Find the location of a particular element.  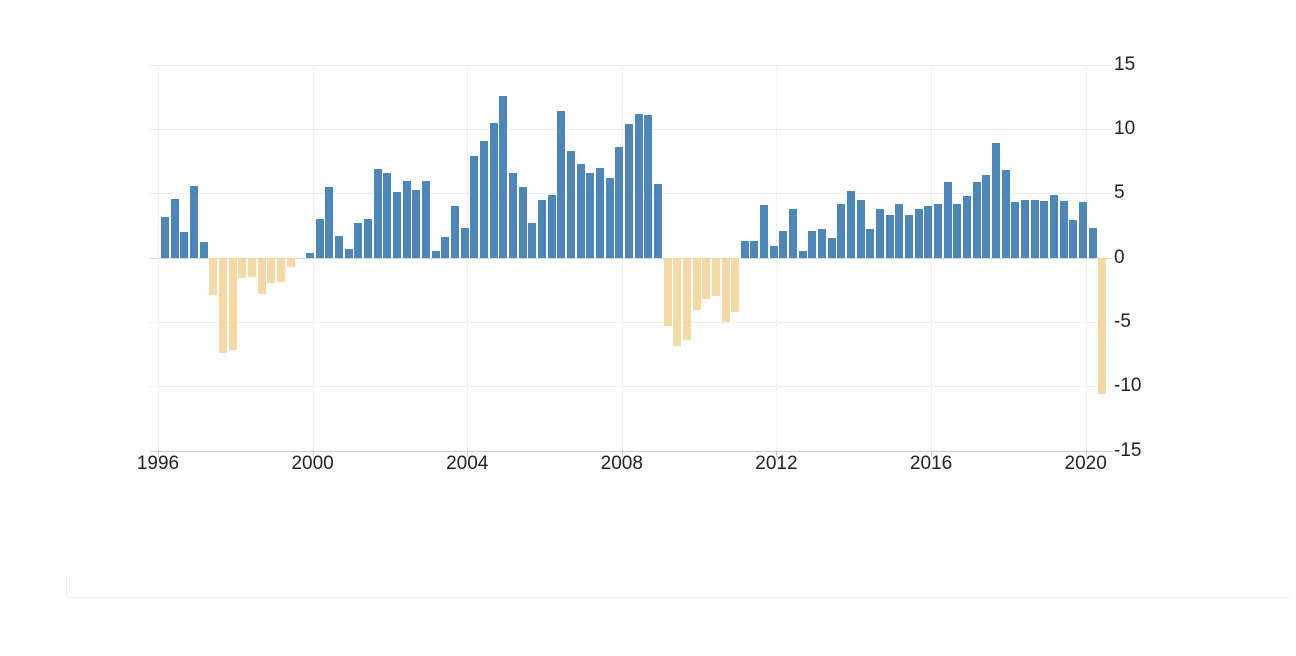

gridline is located at coordinates (631, 322).